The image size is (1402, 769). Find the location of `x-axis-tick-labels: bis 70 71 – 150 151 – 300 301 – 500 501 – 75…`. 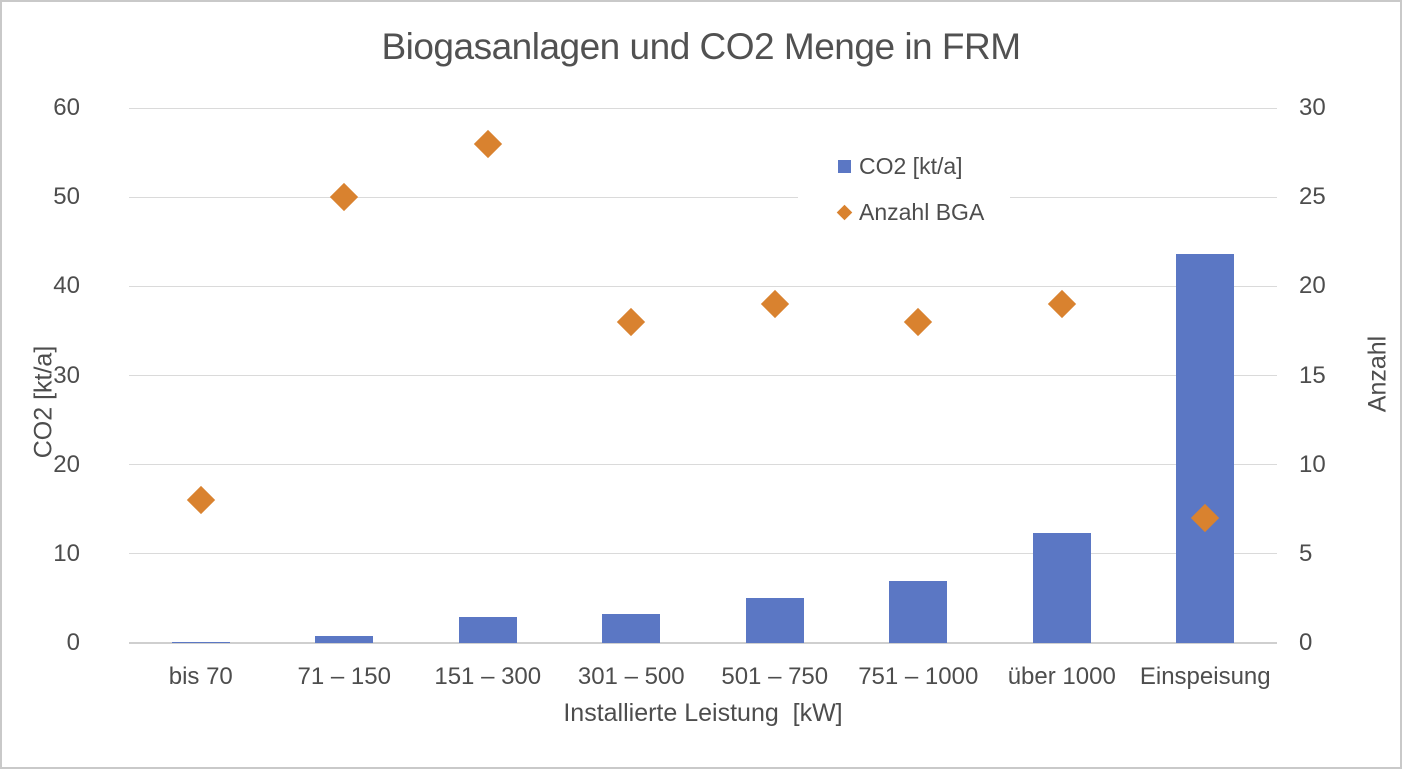

x-axis-tick-labels: bis 70 71 – 150 151 – 300 301 – 500 501 – 75… is located at coordinates (703, 678).